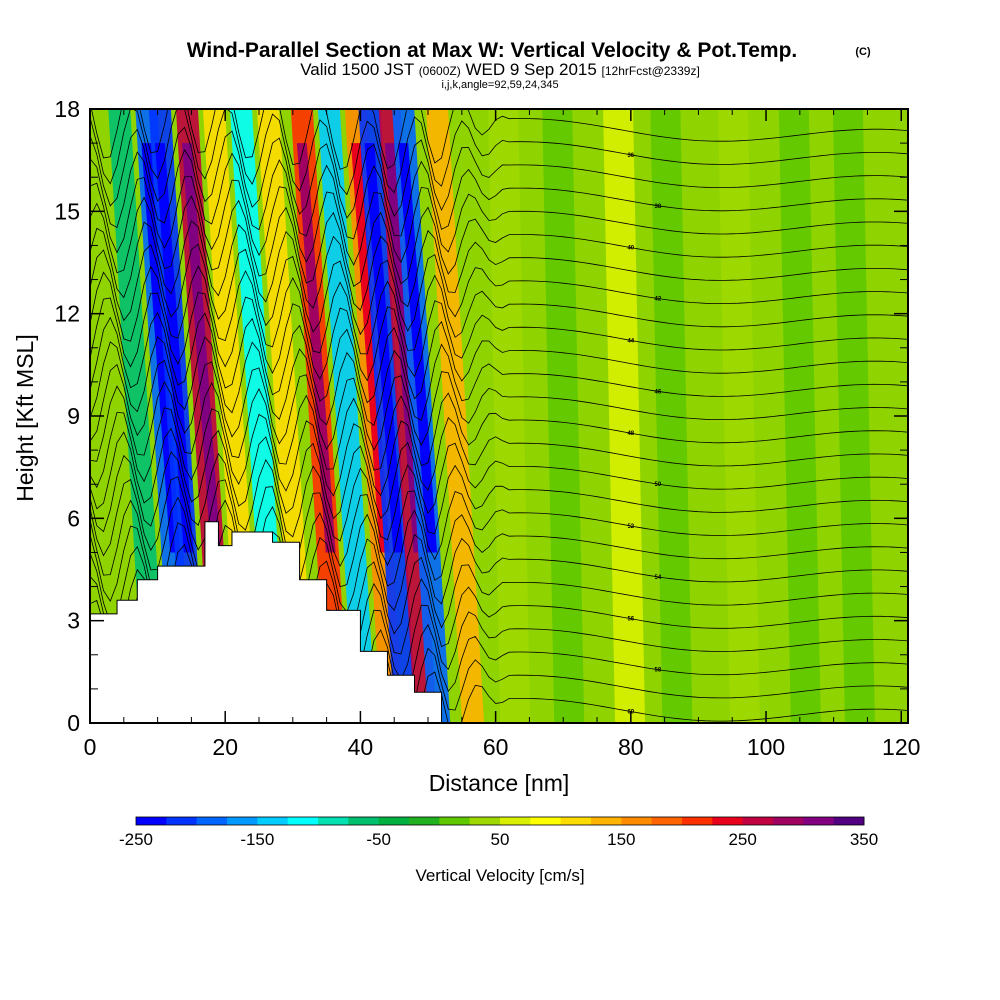 This screenshot has height=1000, width=1000. What do you see at coordinates (658, 392) in the screenshot?
I see `theta-contour-label: 46` at bounding box center [658, 392].